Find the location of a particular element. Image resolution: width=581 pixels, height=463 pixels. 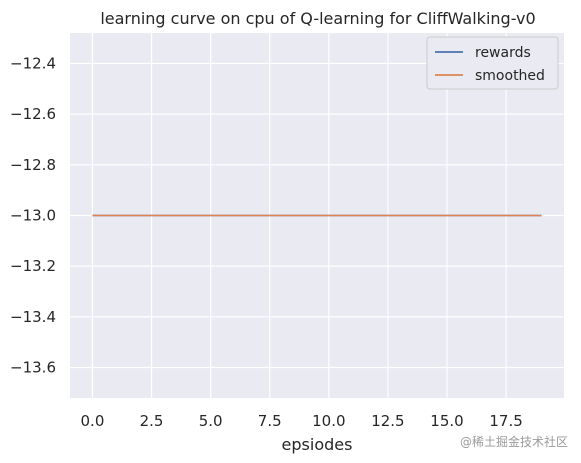

y-tick-labels: −12.4 −12.6 −12.8 −13.0 −13.2 −13.4 −13.6 is located at coordinates (33, 215).